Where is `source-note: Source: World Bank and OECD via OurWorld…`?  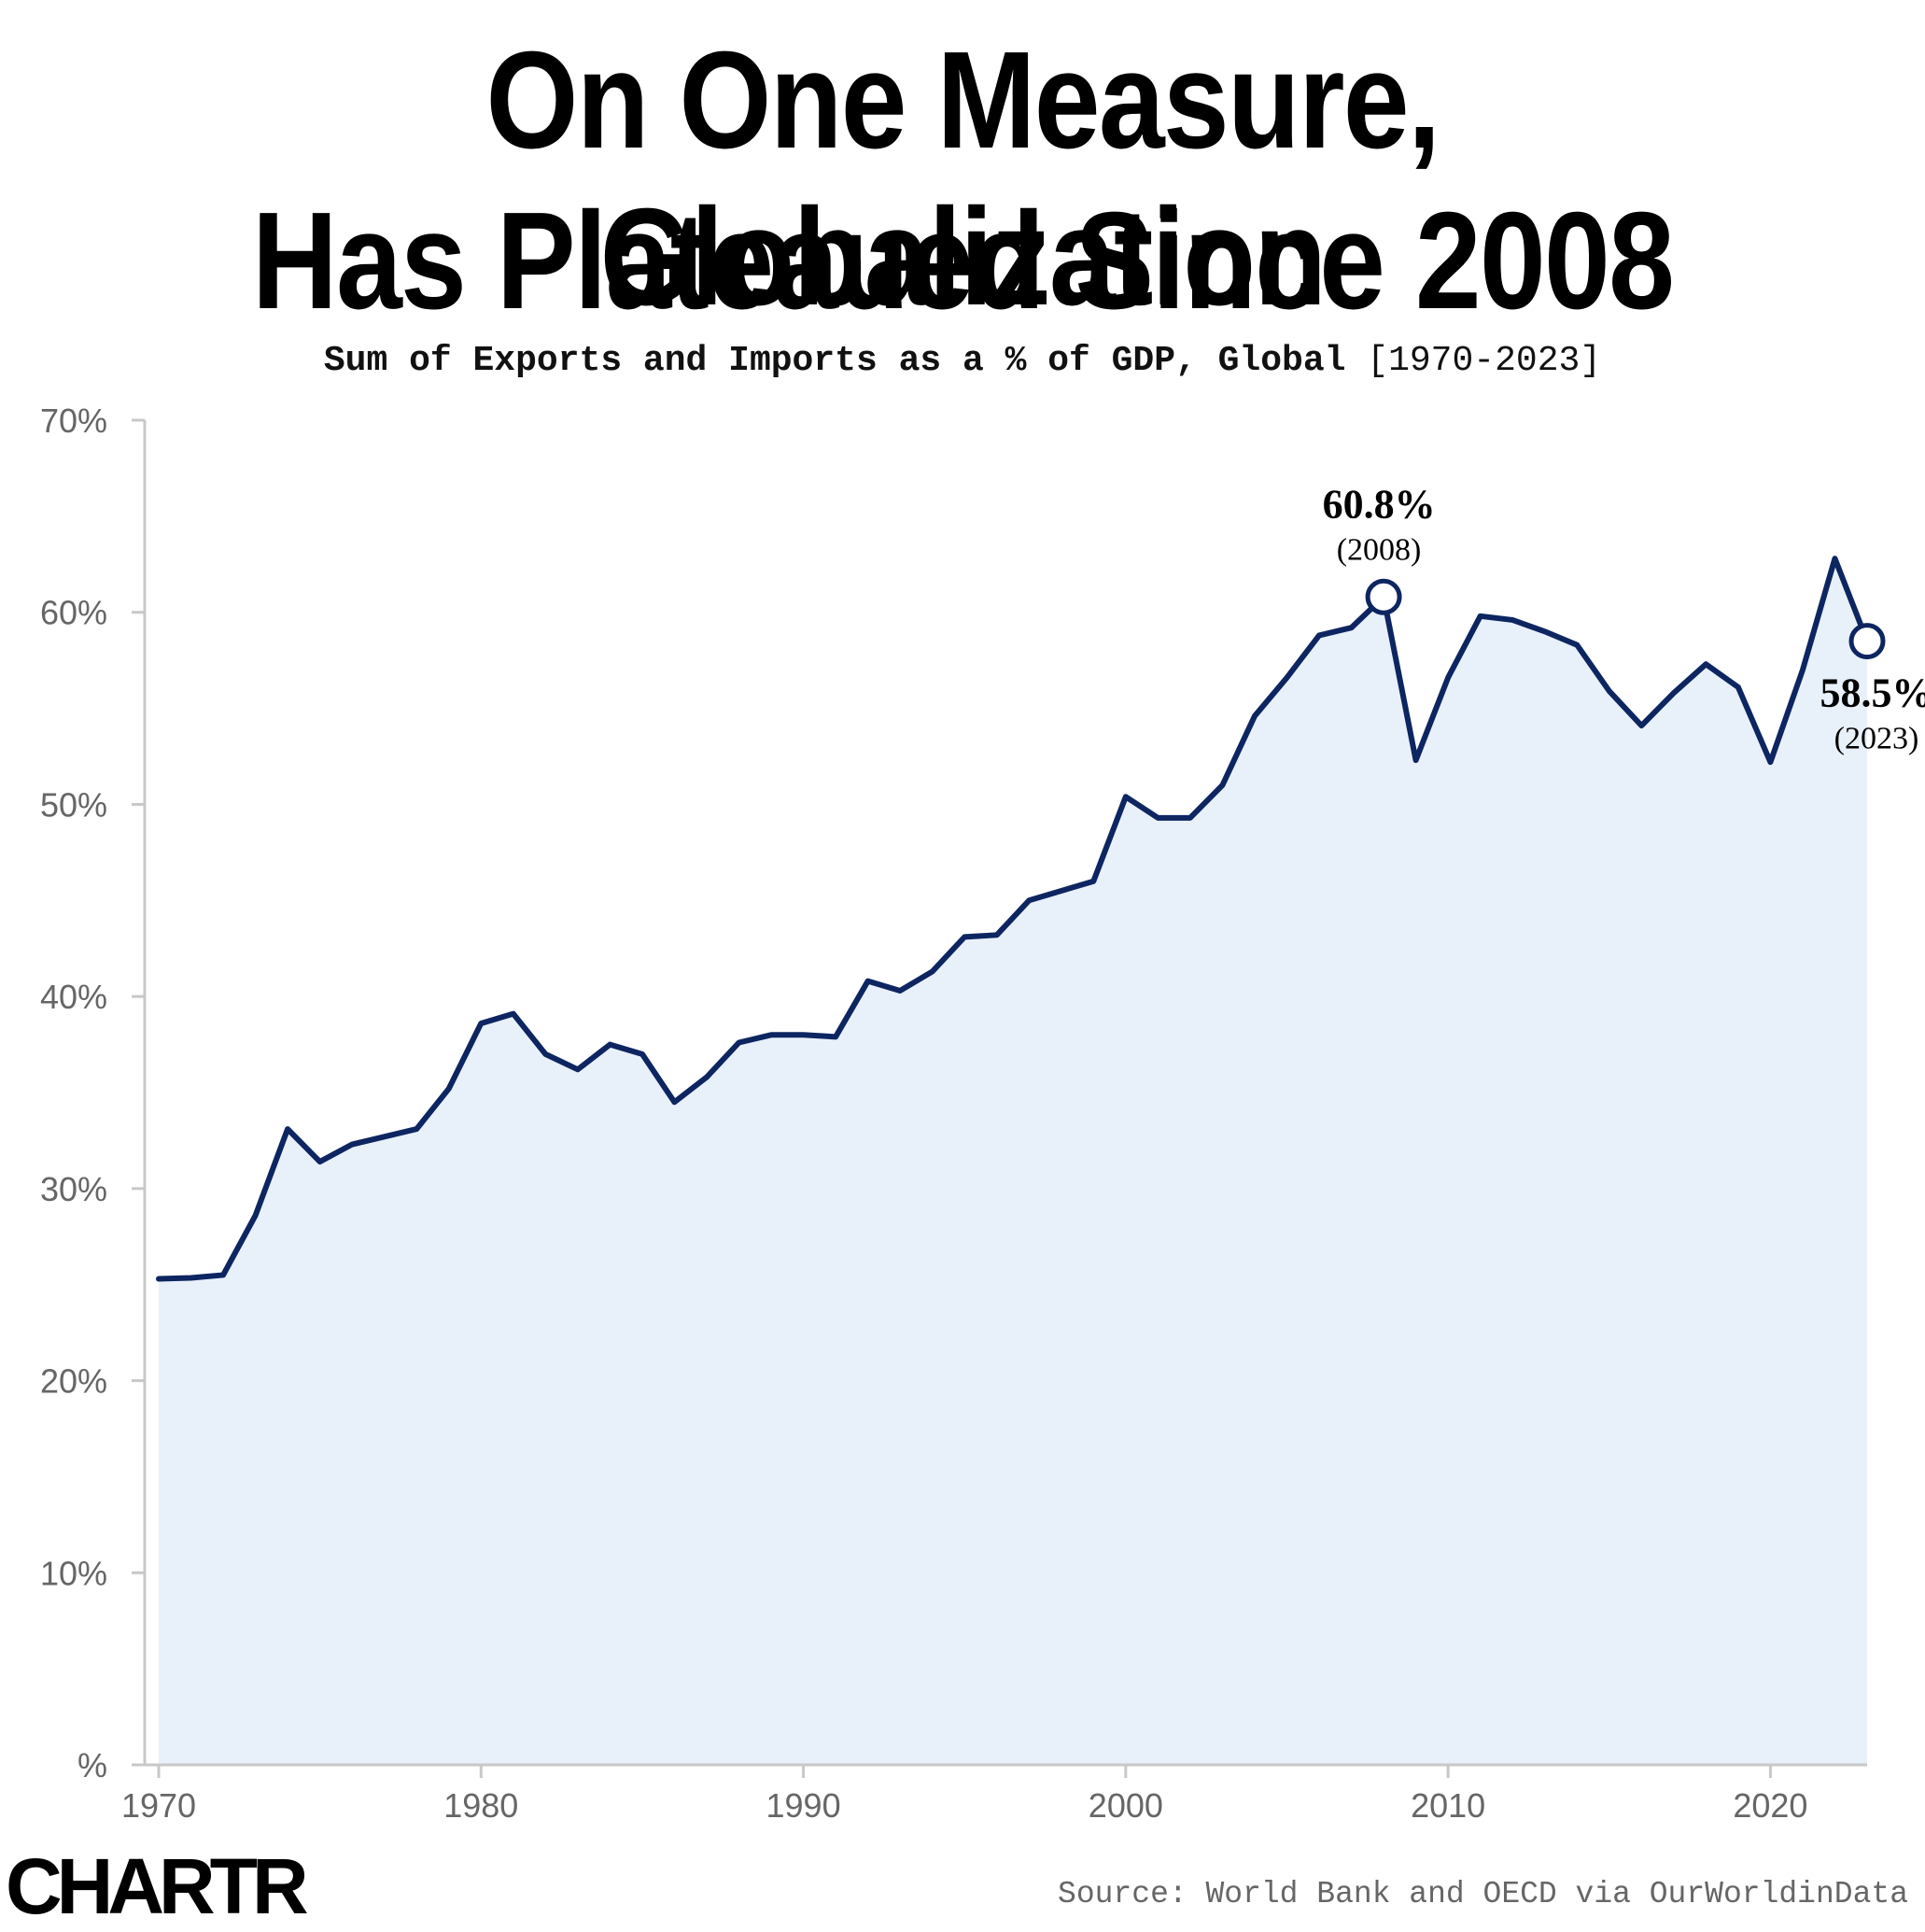
source-note: Source: World Bank and OECD via OurWorld… is located at coordinates (1483, 1894).